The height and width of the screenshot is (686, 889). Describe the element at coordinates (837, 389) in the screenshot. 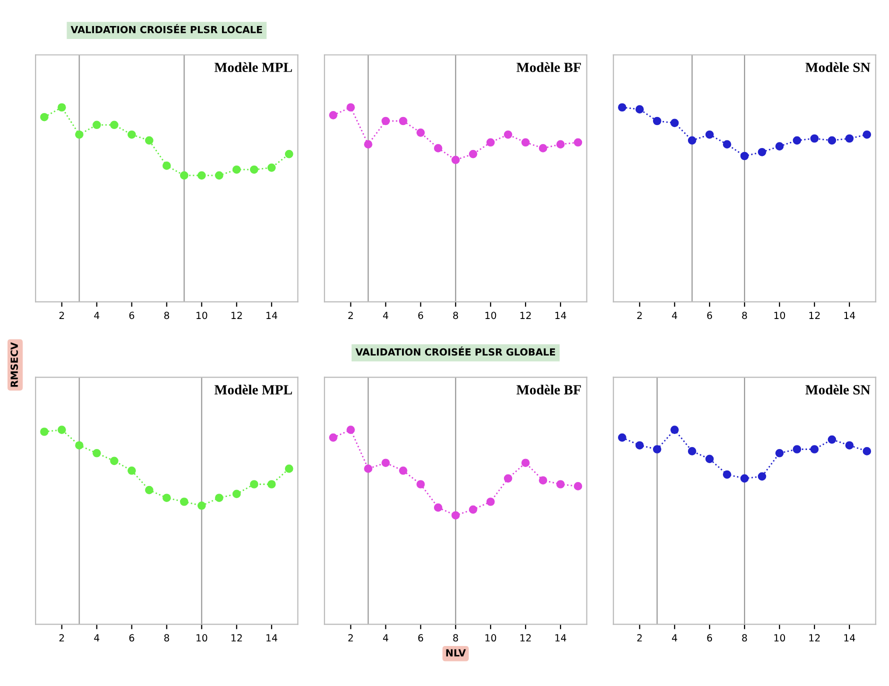

I see `chart-title: Modèle SN` at that location.